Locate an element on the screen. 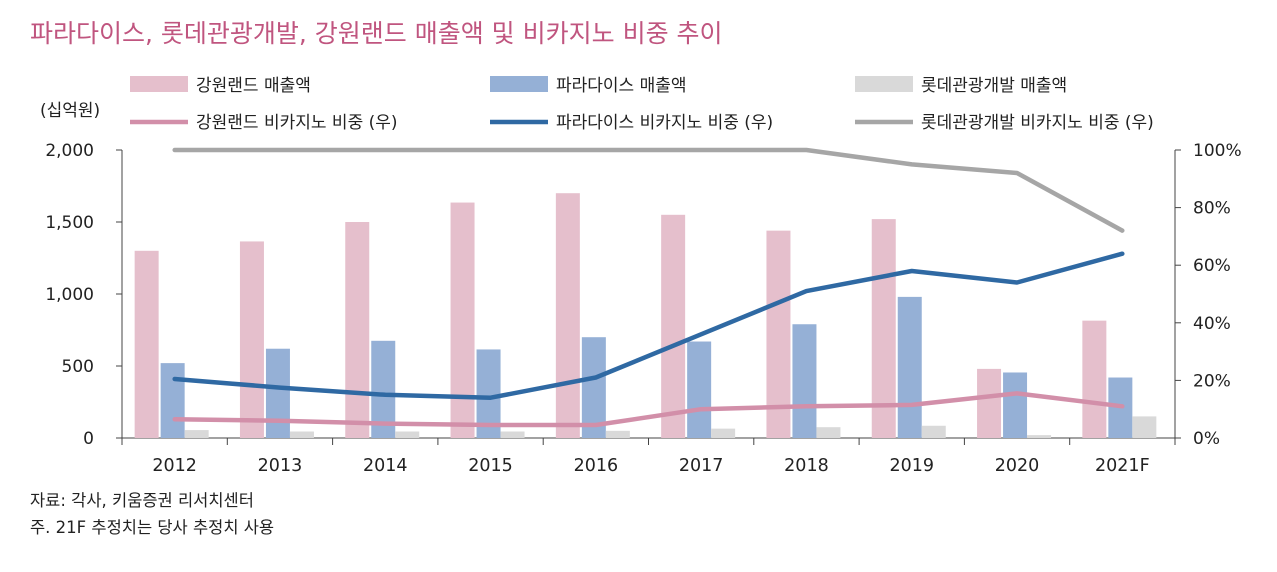  legend-label: 롯데관광개발 비카지노 비중 (우) is located at coordinates (1037, 123).